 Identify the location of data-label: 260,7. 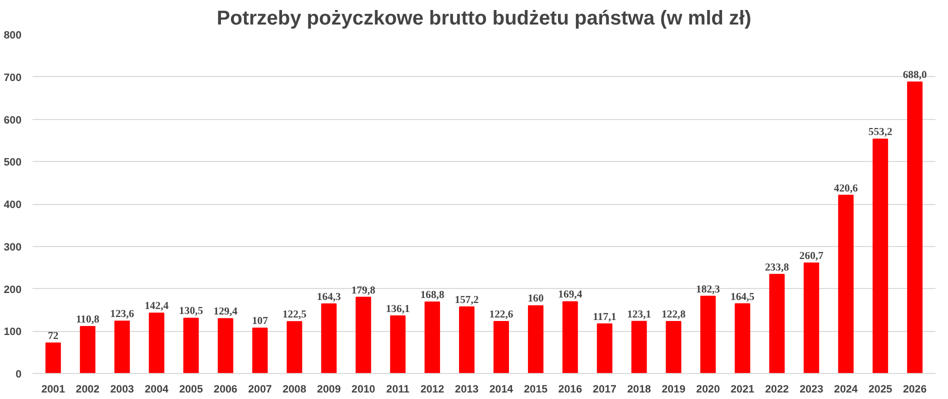
(811, 256).